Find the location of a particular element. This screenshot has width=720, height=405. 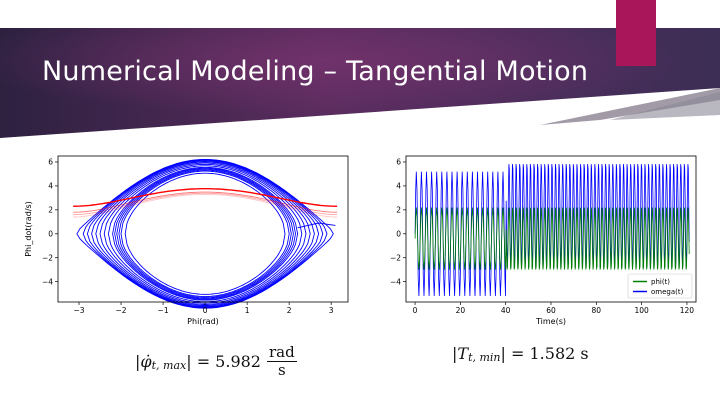

period-subscript: t, min is located at coordinates (484, 357).